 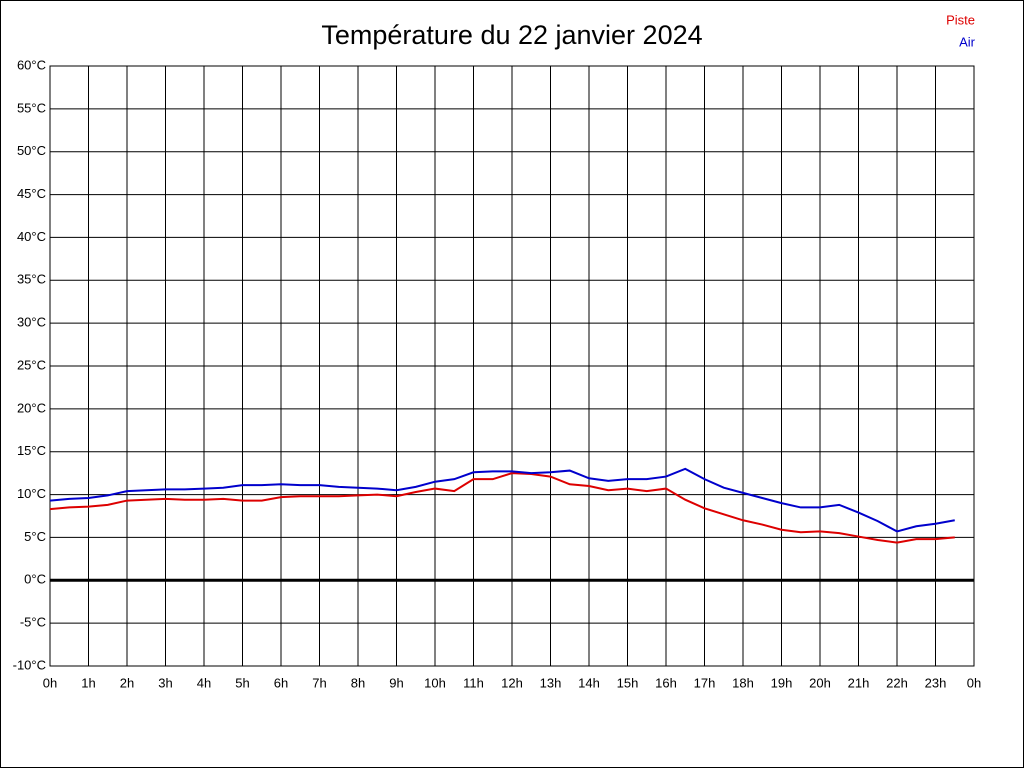 I want to click on y-tick-label: 45°C, so click(x=31, y=193).